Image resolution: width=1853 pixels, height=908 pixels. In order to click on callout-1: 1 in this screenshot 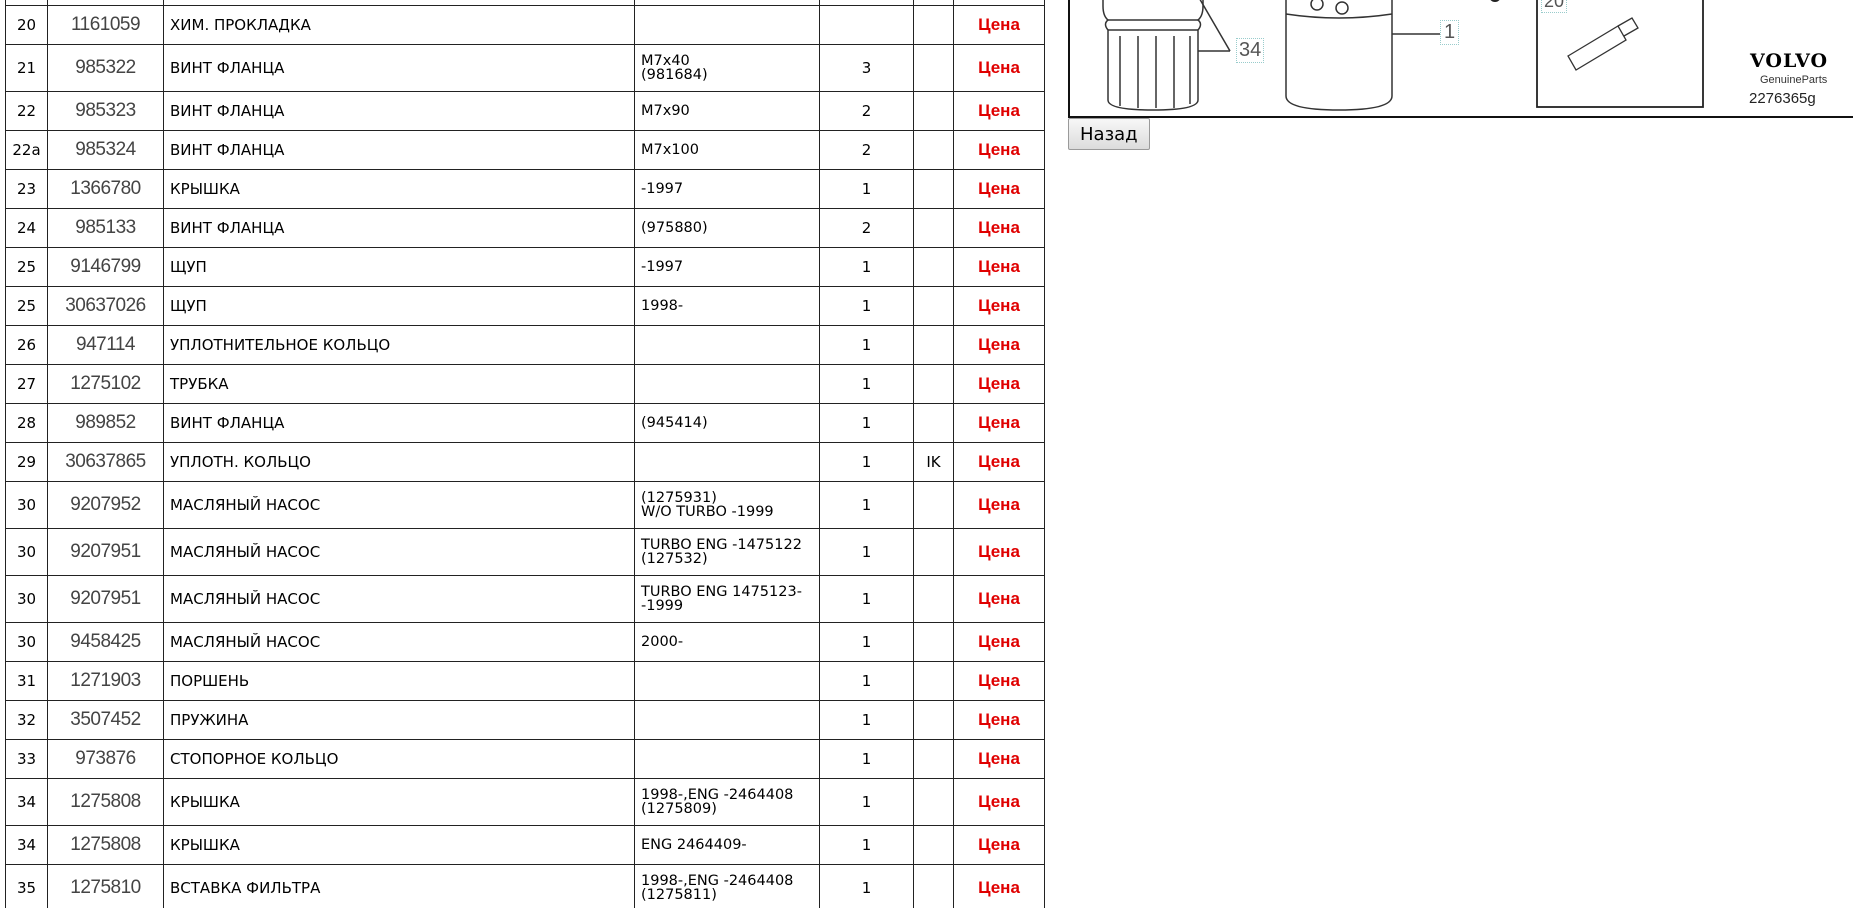, I will do `click(1450, 32)`.